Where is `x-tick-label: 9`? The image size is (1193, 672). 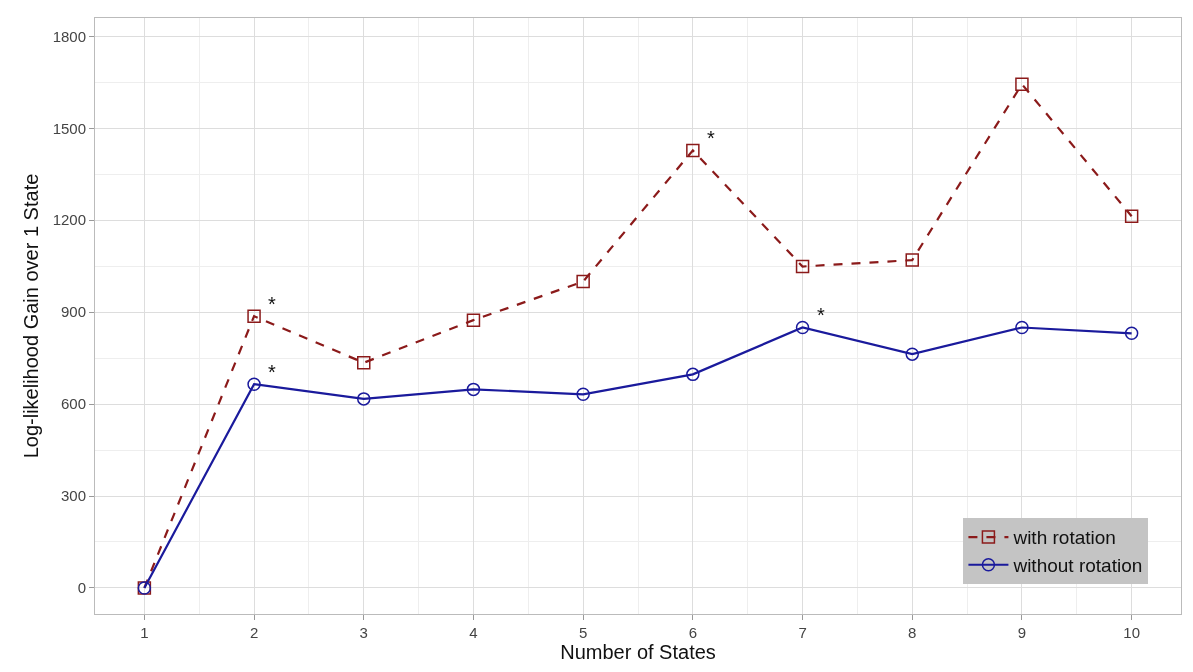
x-tick-label: 9 is located at coordinates (1022, 632).